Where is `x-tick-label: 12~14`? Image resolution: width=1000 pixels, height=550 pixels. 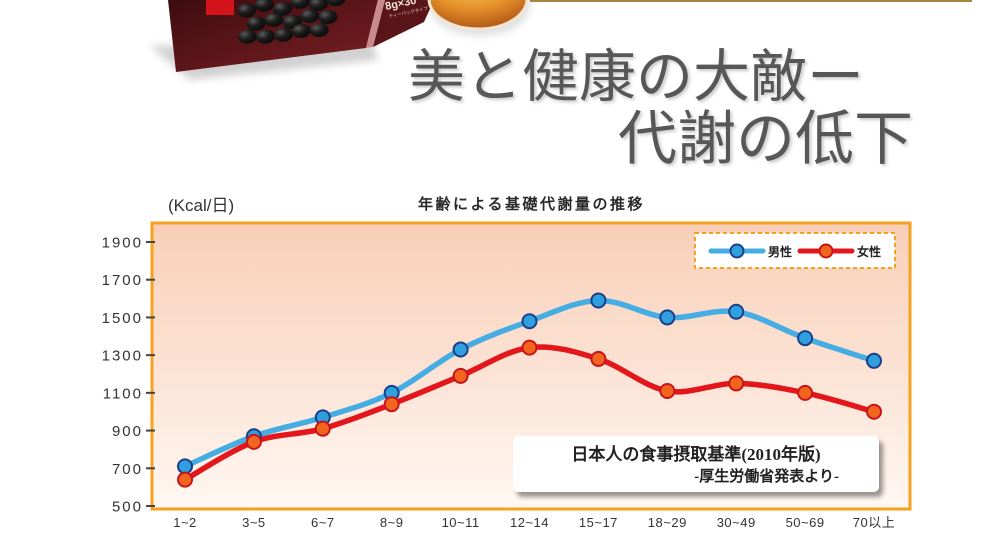
x-tick-label: 12~14 is located at coordinates (529, 522).